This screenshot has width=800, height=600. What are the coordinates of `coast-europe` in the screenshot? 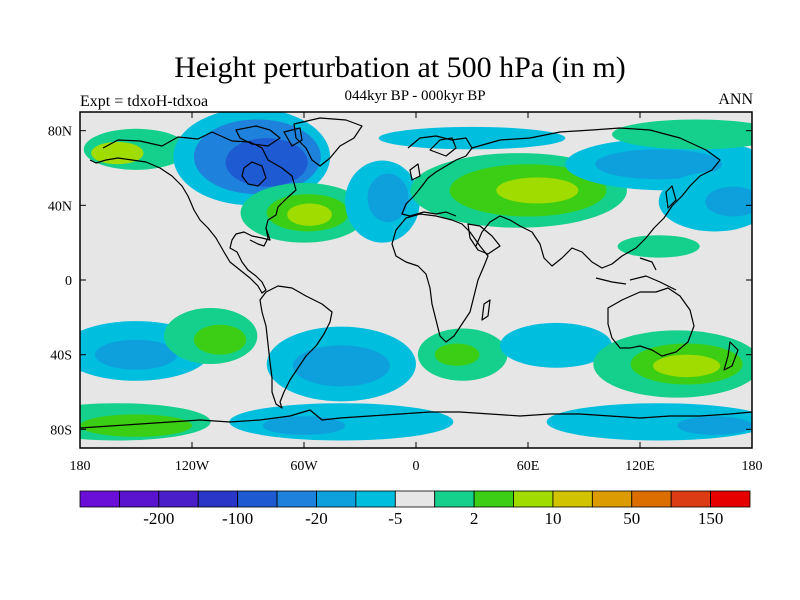 It's located at (437, 176).